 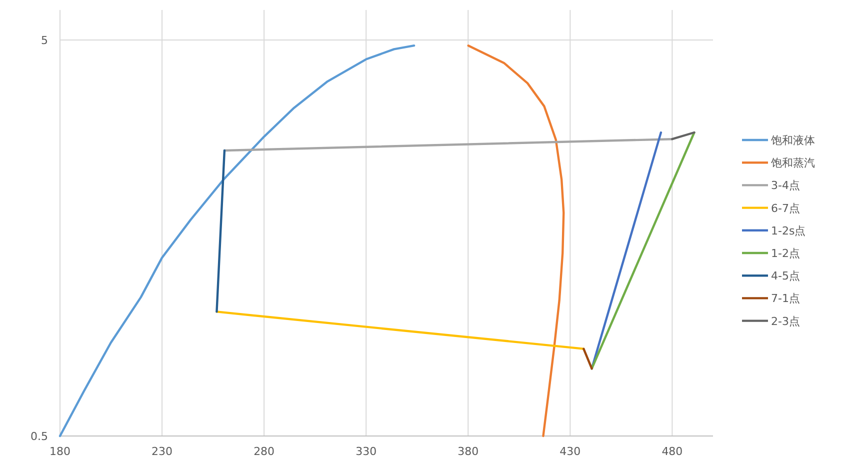 What do you see at coordinates (788, 231) in the screenshot?
I see `legend-label: 1-2s点` at bounding box center [788, 231].